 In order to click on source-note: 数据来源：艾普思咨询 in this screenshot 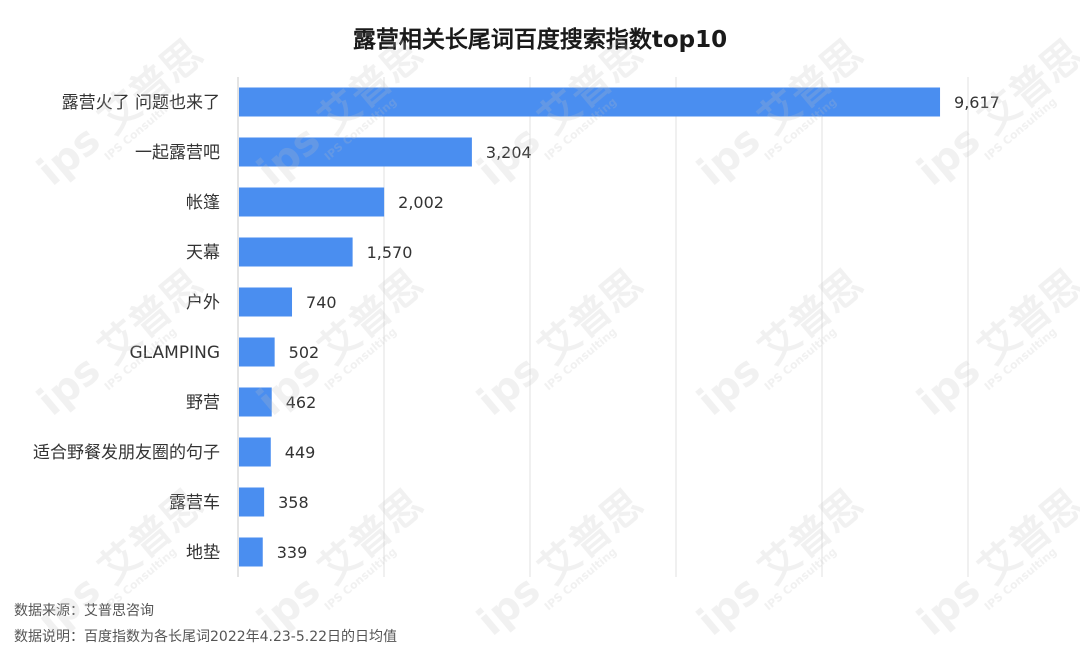, I will do `click(84, 611)`.